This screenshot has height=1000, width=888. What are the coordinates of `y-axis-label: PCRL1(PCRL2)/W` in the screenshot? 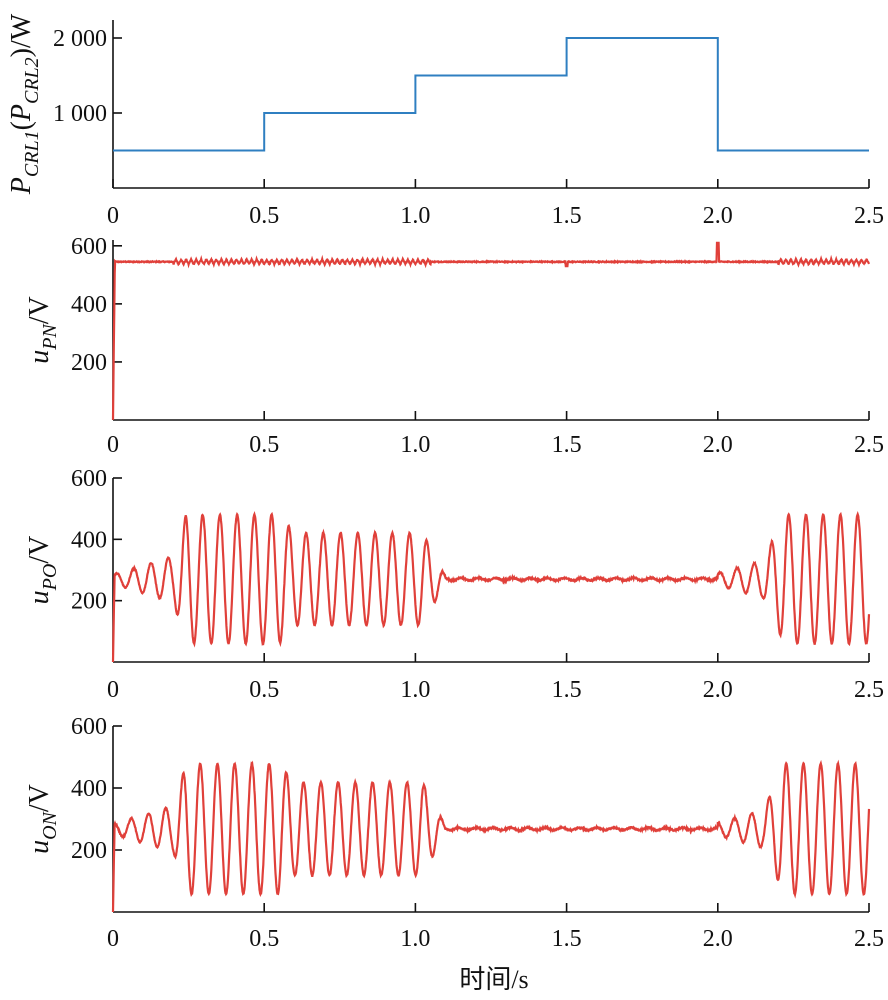 It's located at (24, 104).